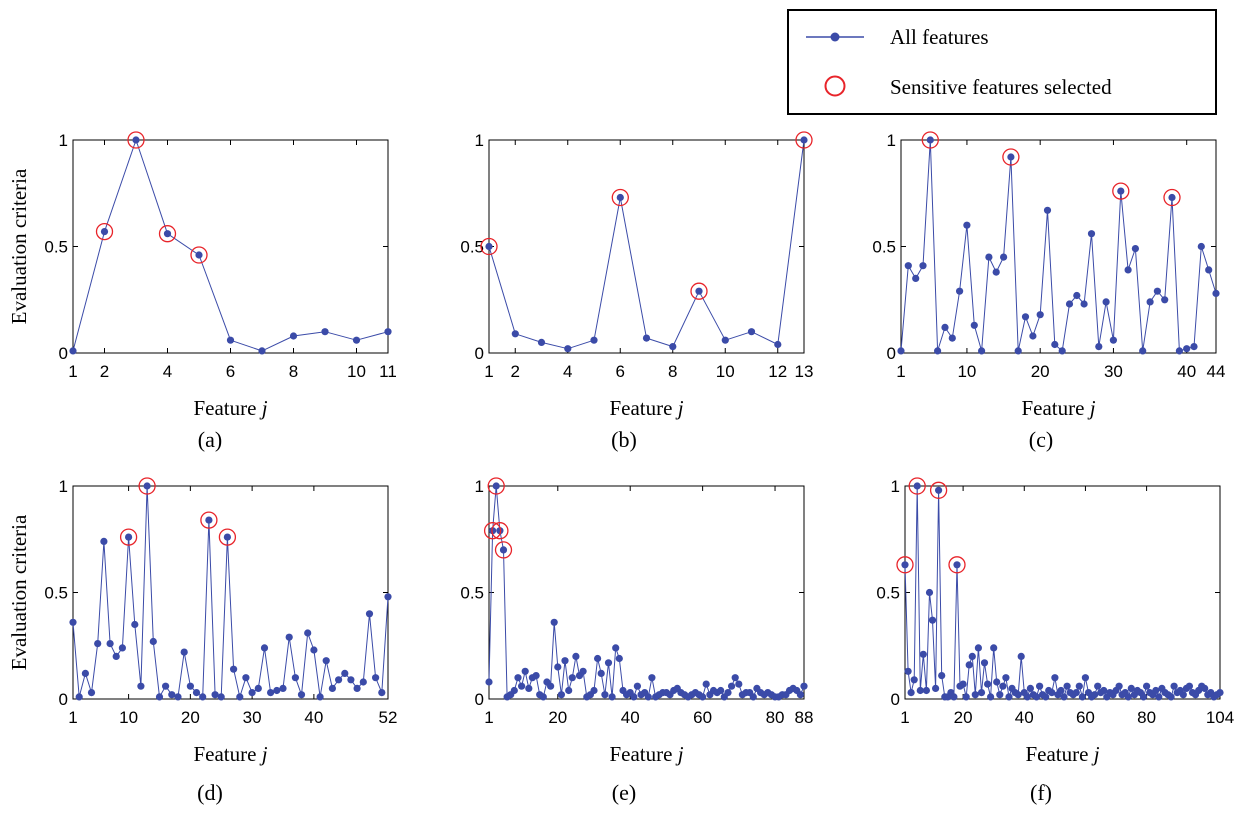 The width and height of the screenshot is (1238, 815). I want to click on x-tick-label: 44, so click(1216, 371).